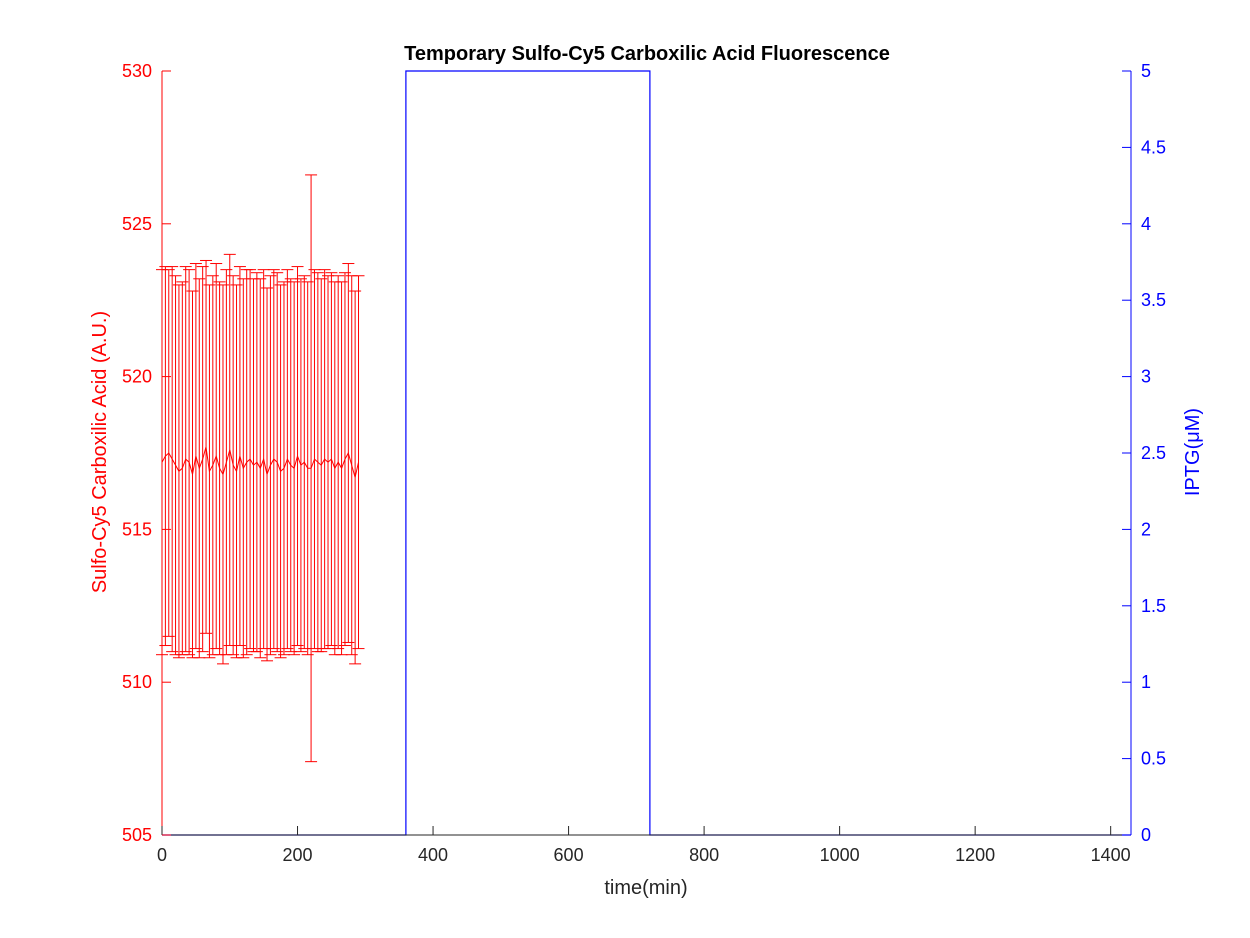 The width and height of the screenshot is (1250, 938). What do you see at coordinates (1146, 682) in the screenshot?
I see `y-right-tick-label: 1` at bounding box center [1146, 682].